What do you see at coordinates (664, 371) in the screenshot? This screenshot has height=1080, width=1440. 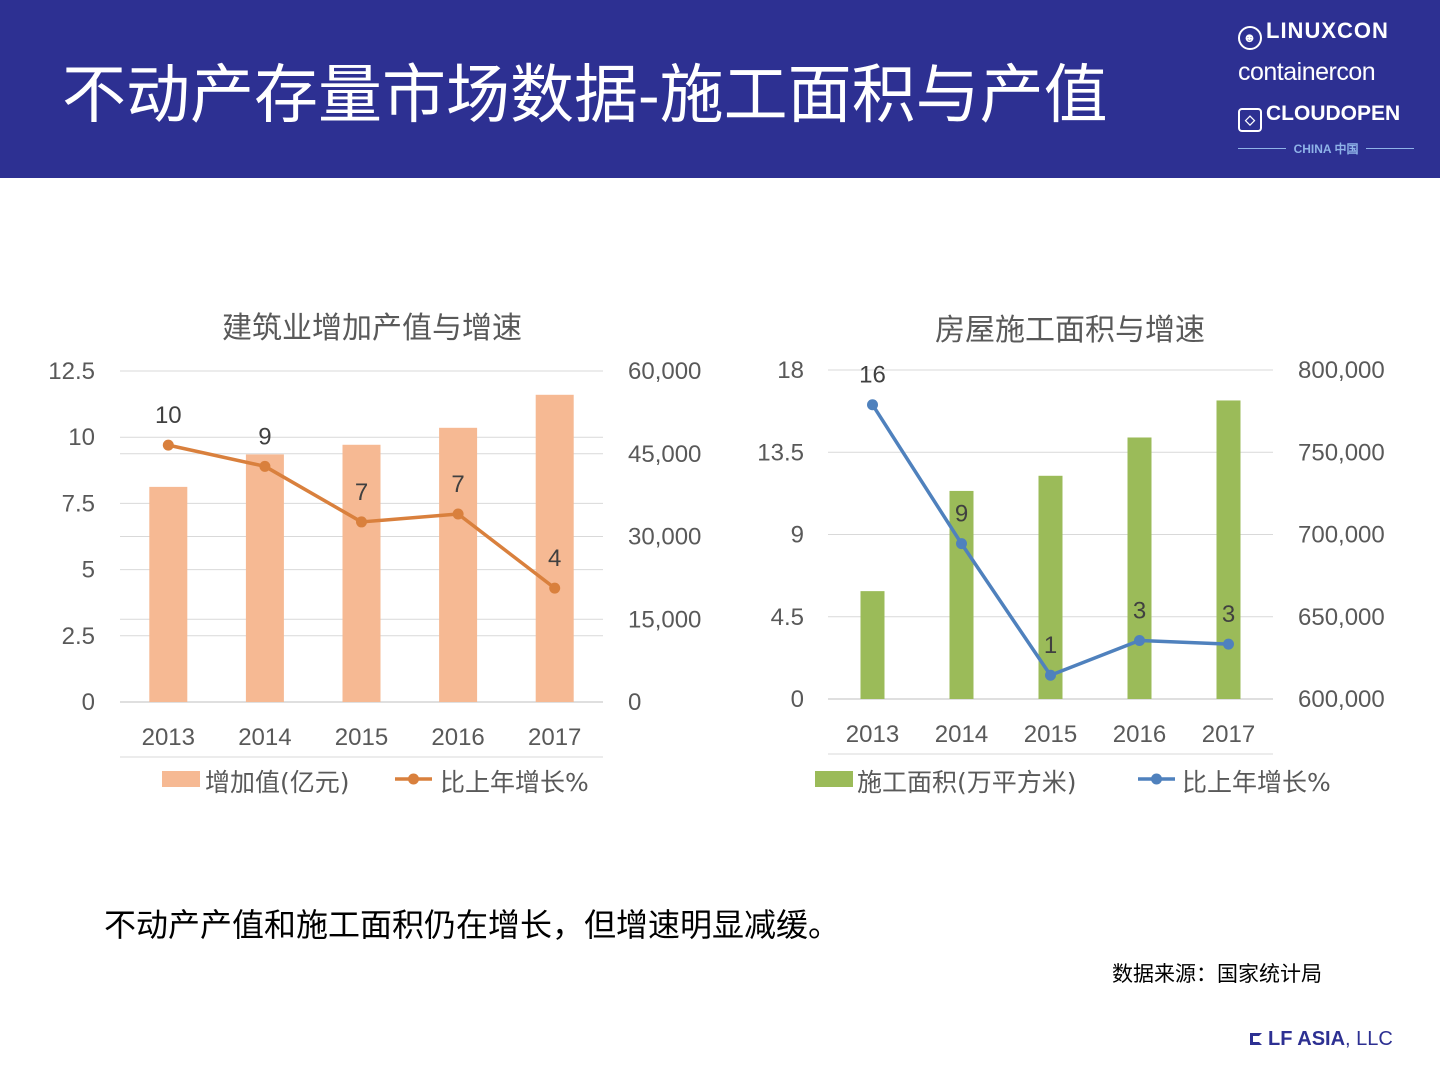 I see `y-right-tick-label: 60,000` at bounding box center [664, 371].